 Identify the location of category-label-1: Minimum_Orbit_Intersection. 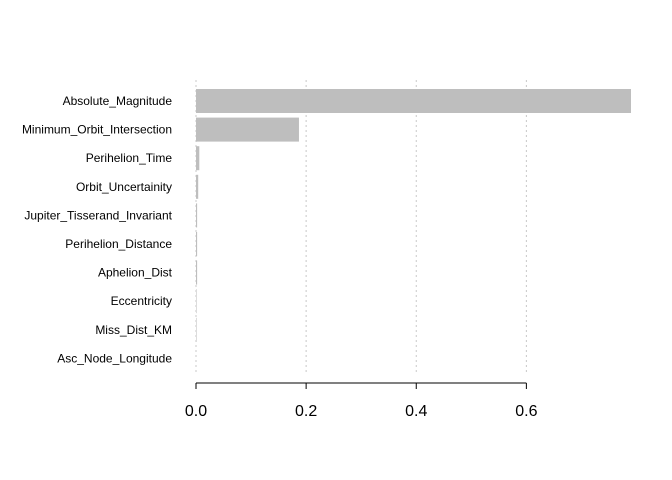
(97, 130).